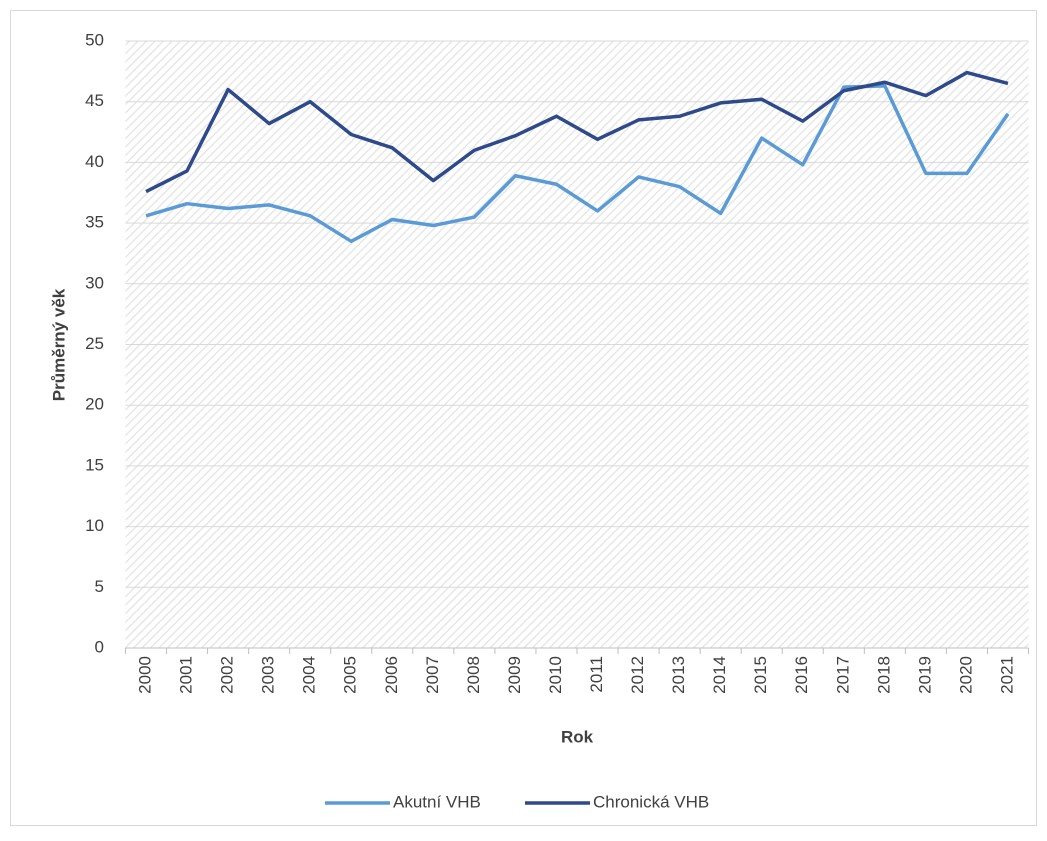 This screenshot has width=1047, height=841. What do you see at coordinates (94, 100) in the screenshot?
I see `y-tick-label: 45` at bounding box center [94, 100].